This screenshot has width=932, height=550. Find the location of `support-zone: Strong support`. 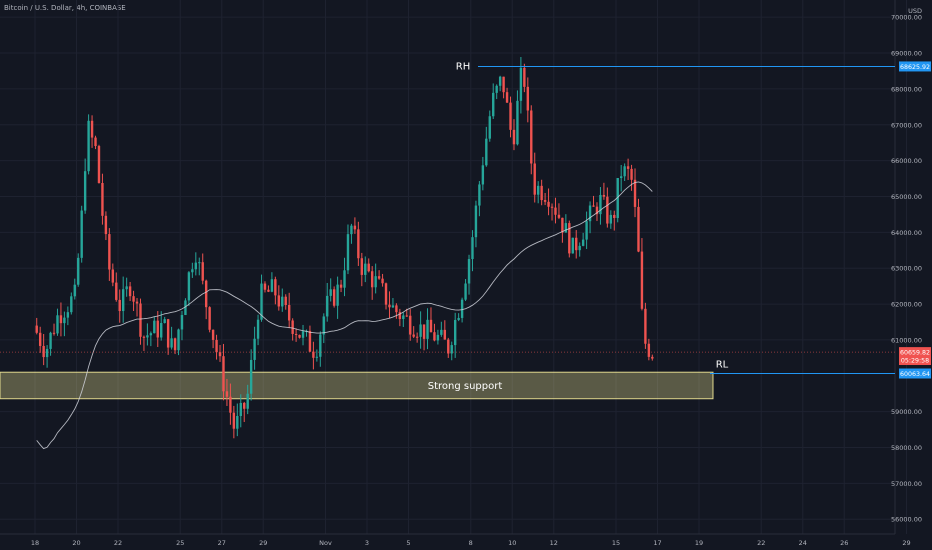

support-zone: Strong support is located at coordinates (357, 385).